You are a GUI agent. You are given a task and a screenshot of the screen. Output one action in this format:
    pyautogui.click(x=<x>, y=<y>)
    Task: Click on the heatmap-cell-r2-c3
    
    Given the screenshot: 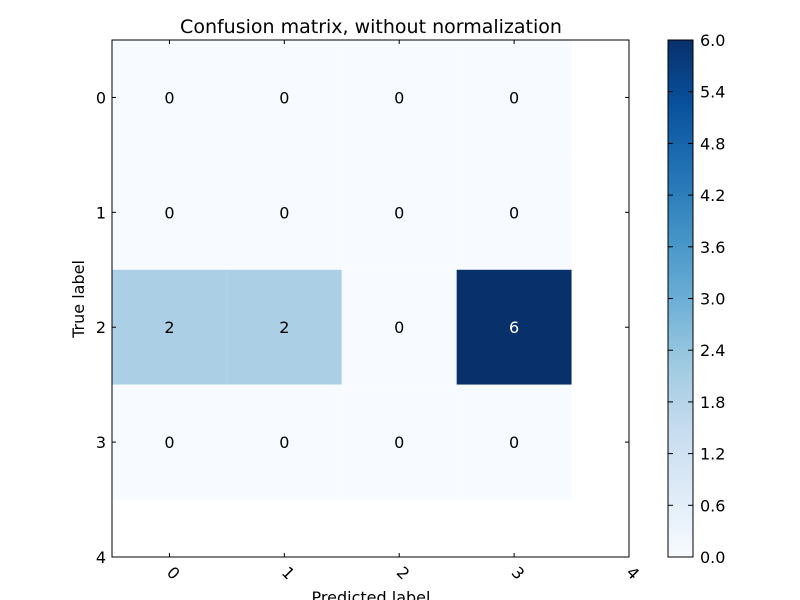 What is the action you would take?
    pyautogui.click(x=514, y=327)
    